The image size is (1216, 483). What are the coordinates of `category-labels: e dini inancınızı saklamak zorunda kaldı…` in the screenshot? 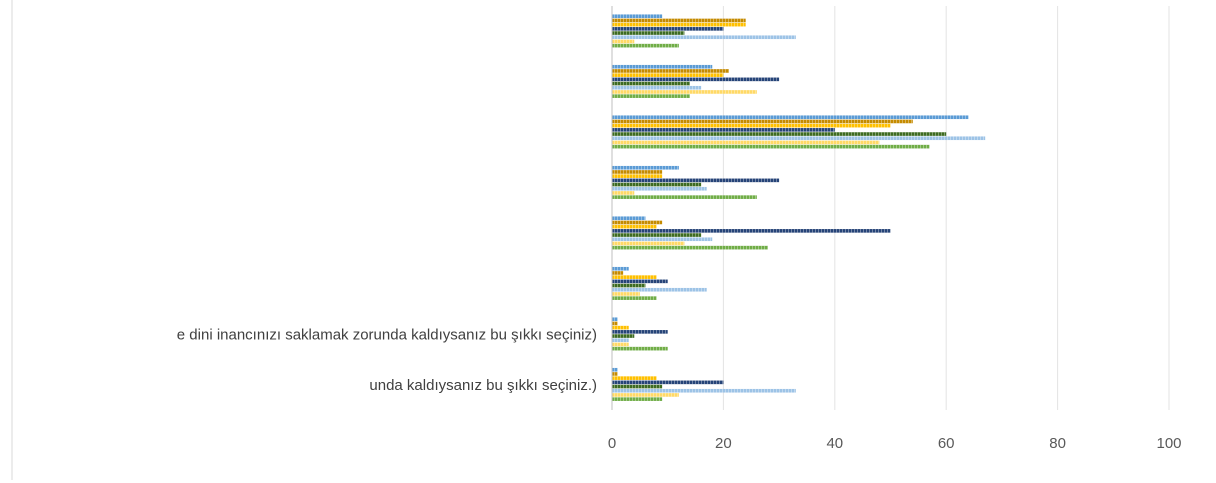 It's located at (387, 360).